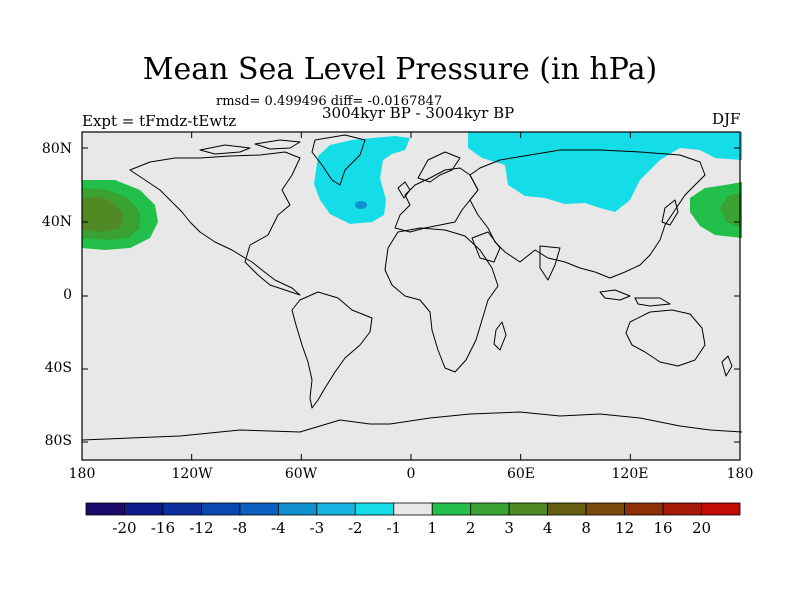 The image size is (800, 600). What do you see at coordinates (394, 528) in the screenshot?
I see `colorbar-label: -1` at bounding box center [394, 528].